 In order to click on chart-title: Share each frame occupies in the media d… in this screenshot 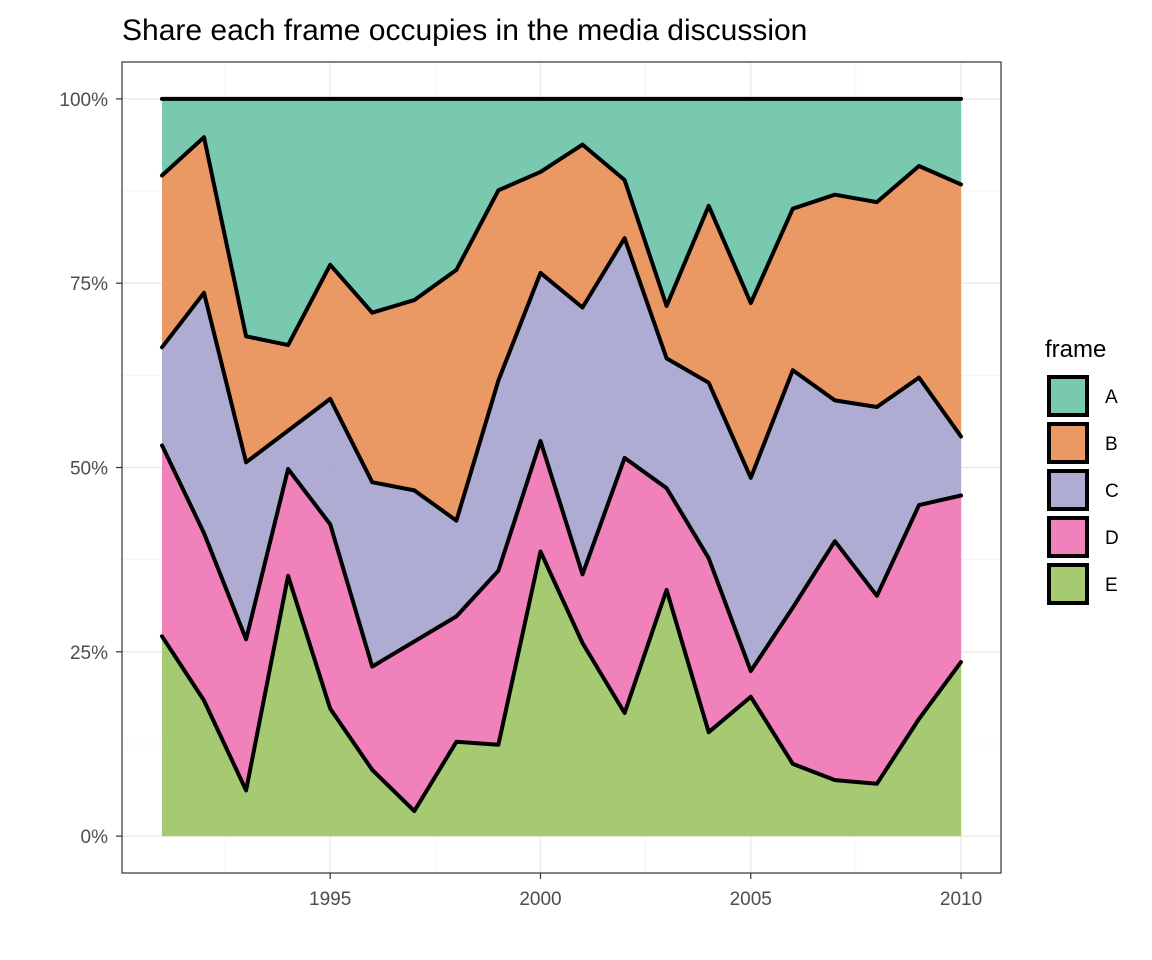, I will do `click(464, 30)`.